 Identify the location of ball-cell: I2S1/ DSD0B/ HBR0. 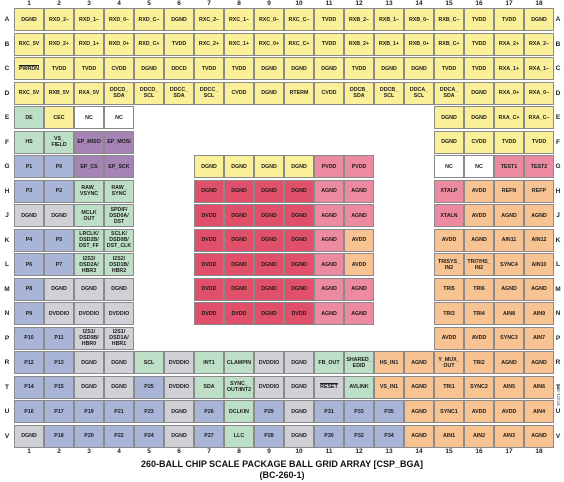
(89, 338).